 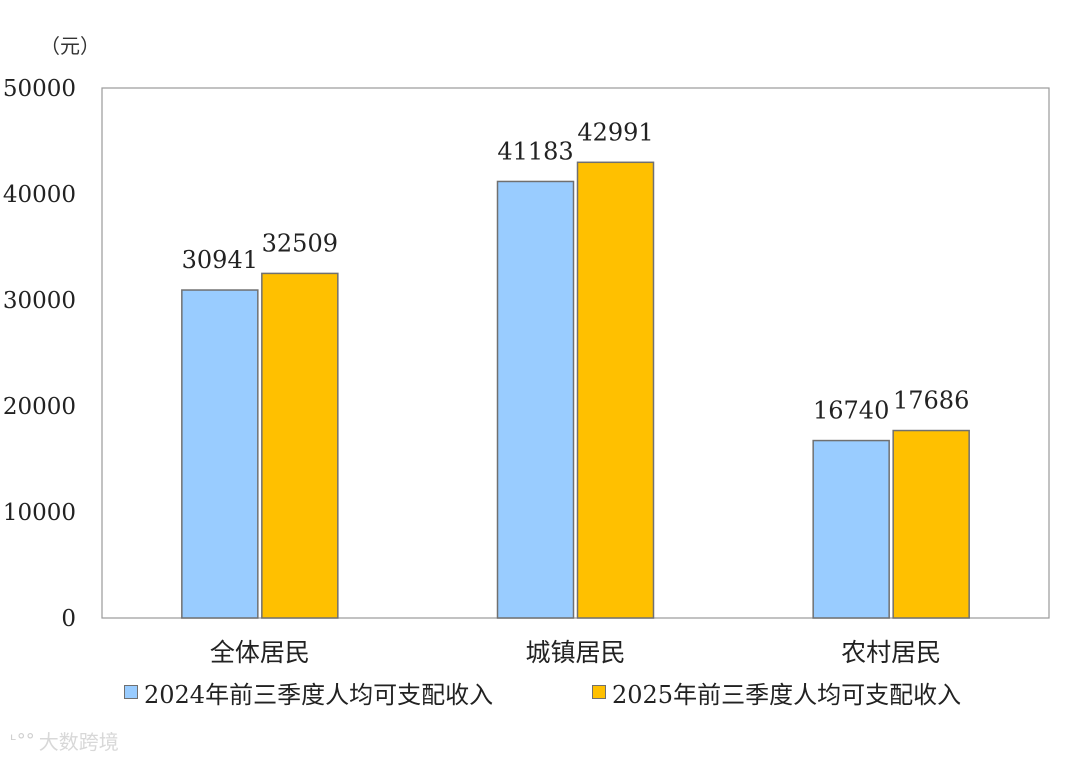 I want to click on y-tick-label: 0, so click(x=68, y=619).